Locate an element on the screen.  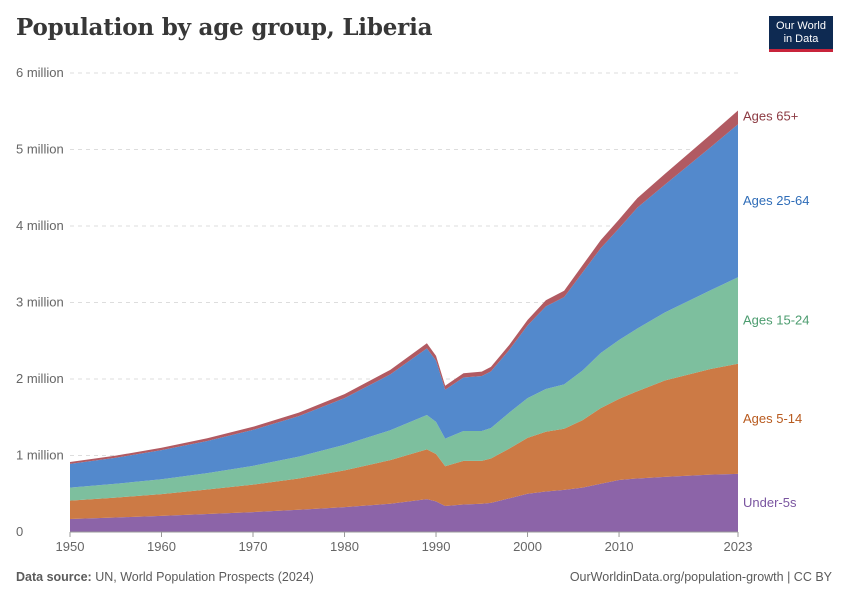
y-tick-label-0: 0 is located at coordinates (19, 531).